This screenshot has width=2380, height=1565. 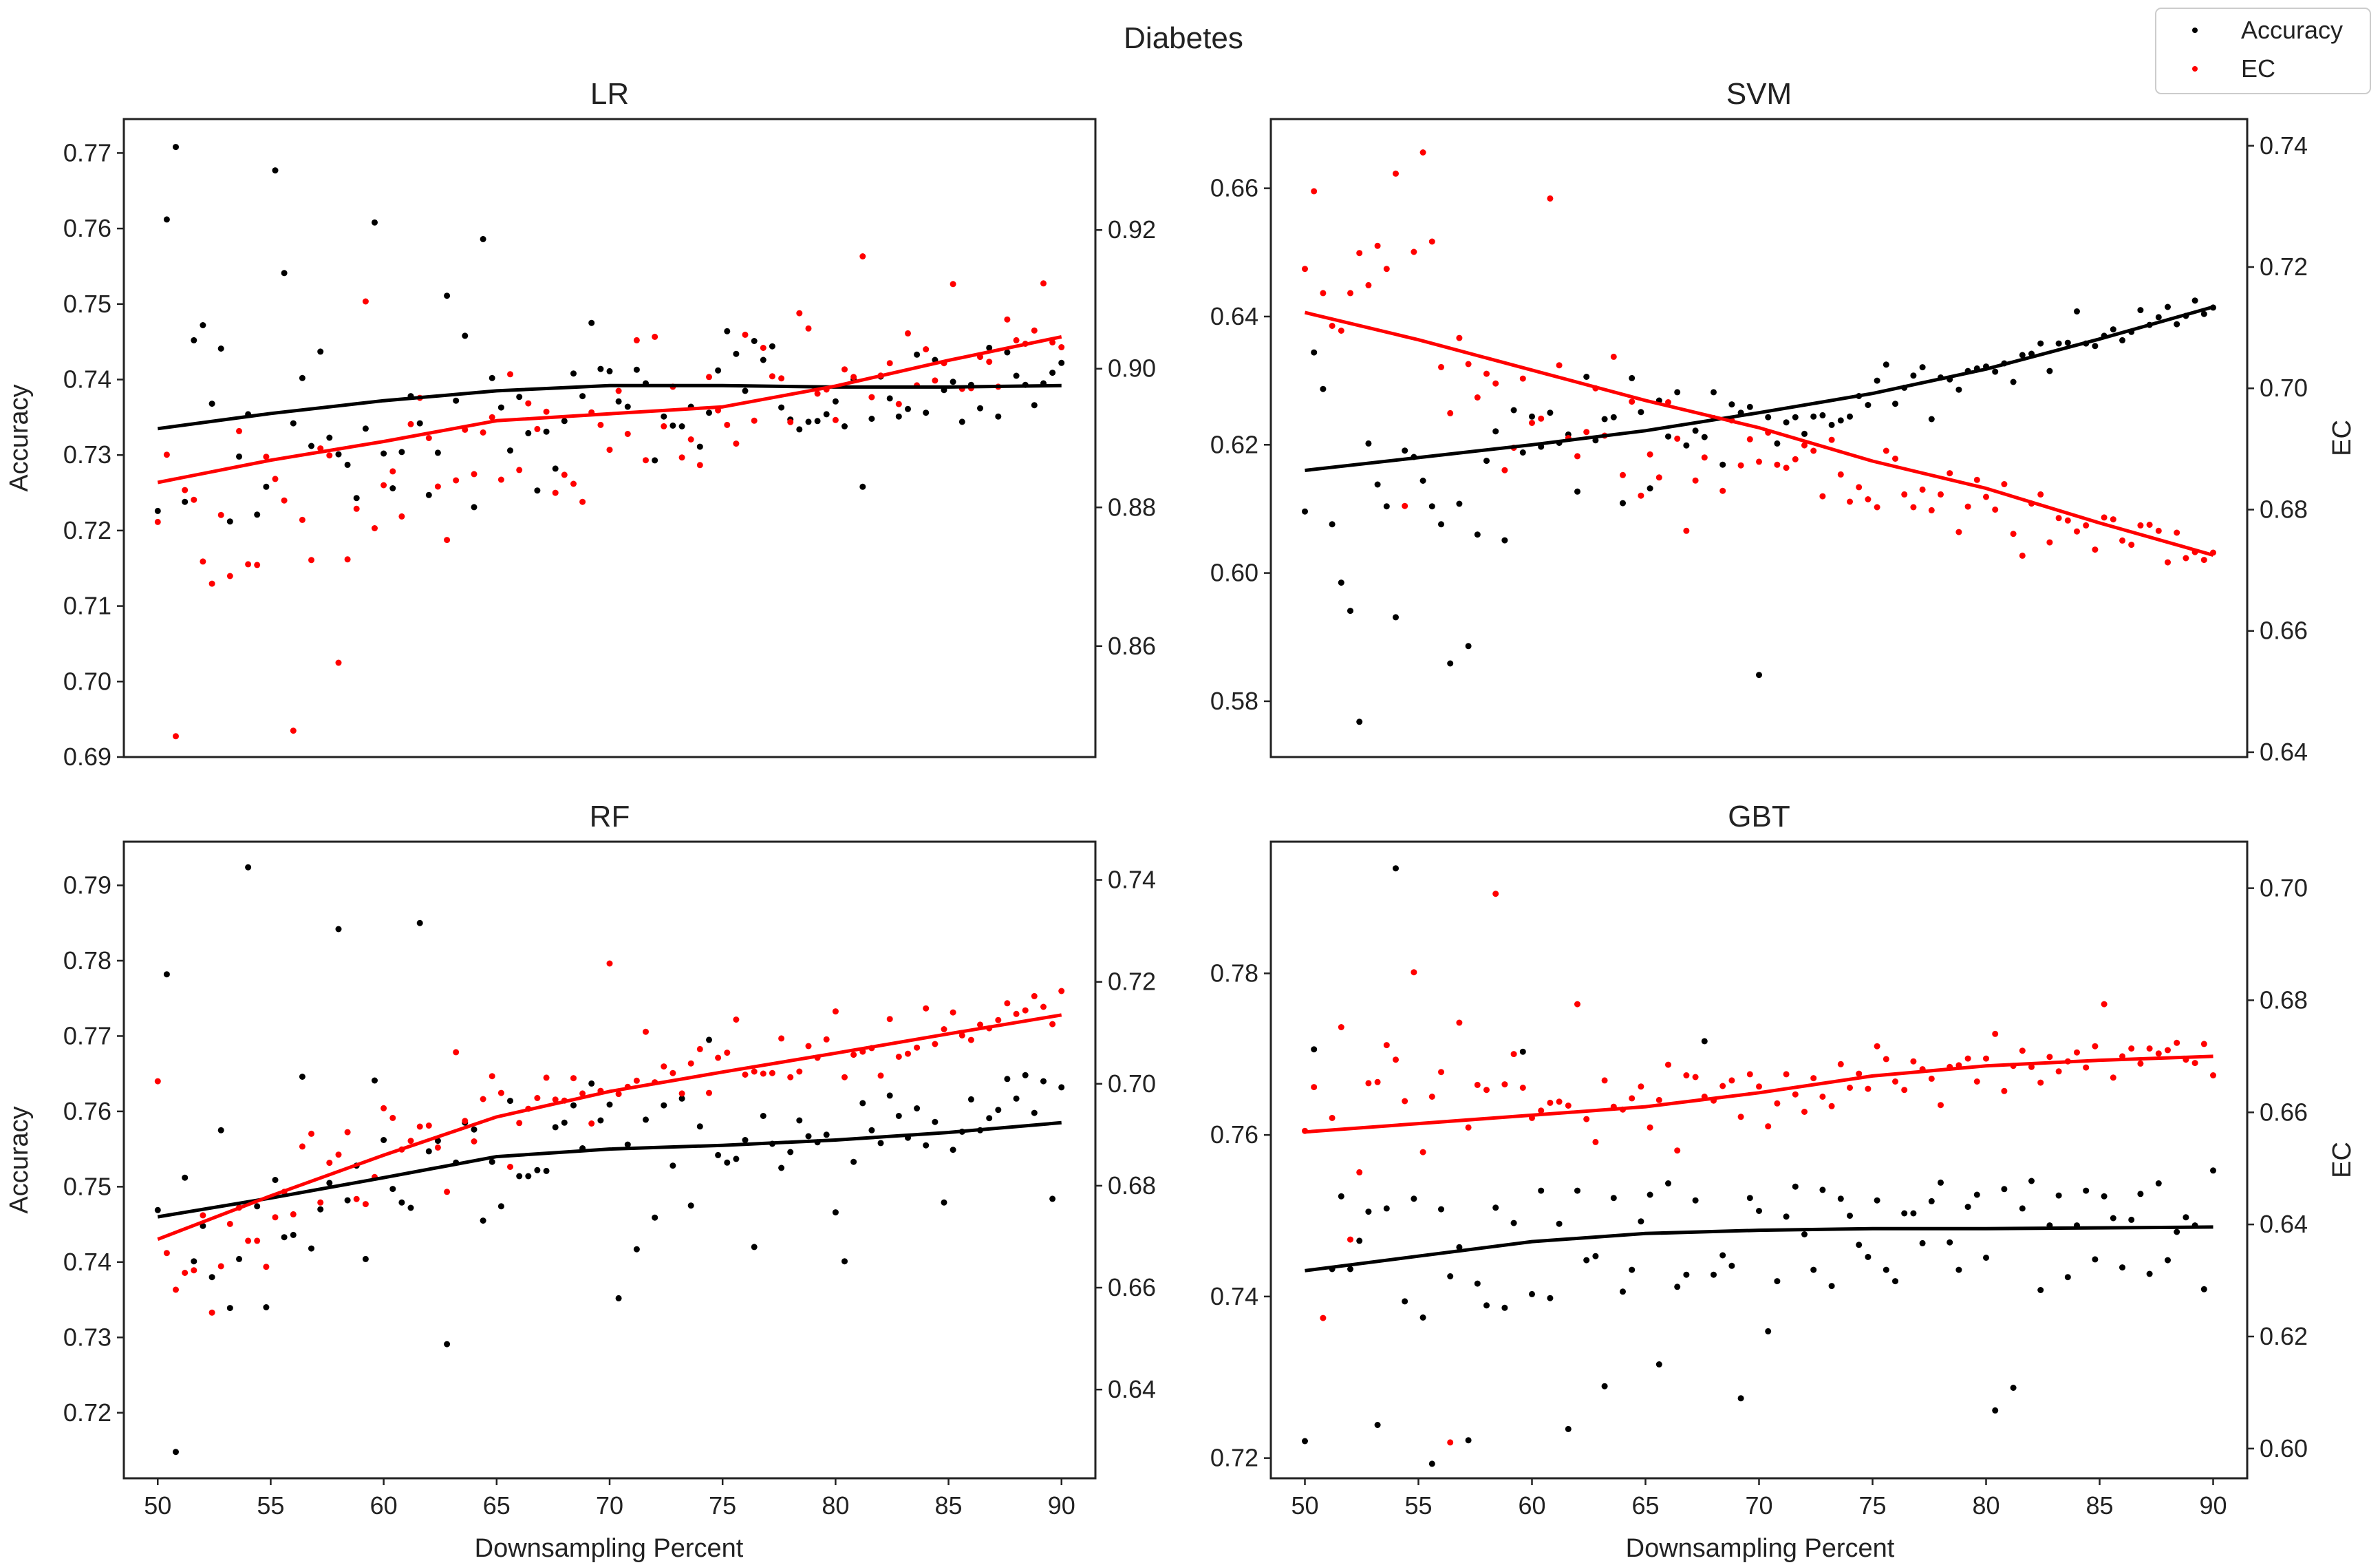 I want to click on rf-ytick-label: 0.76, so click(x=87, y=1111).